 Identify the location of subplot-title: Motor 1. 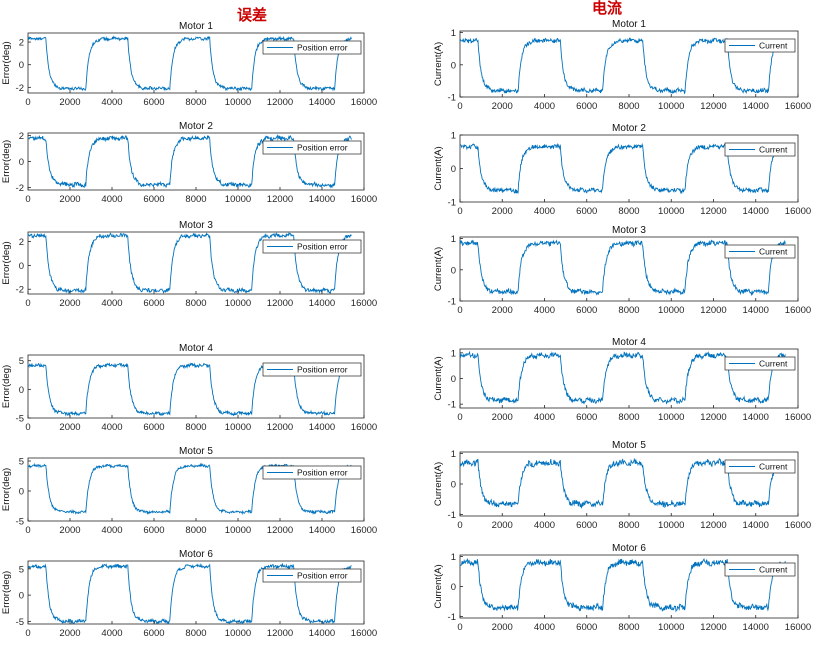
(196, 26).